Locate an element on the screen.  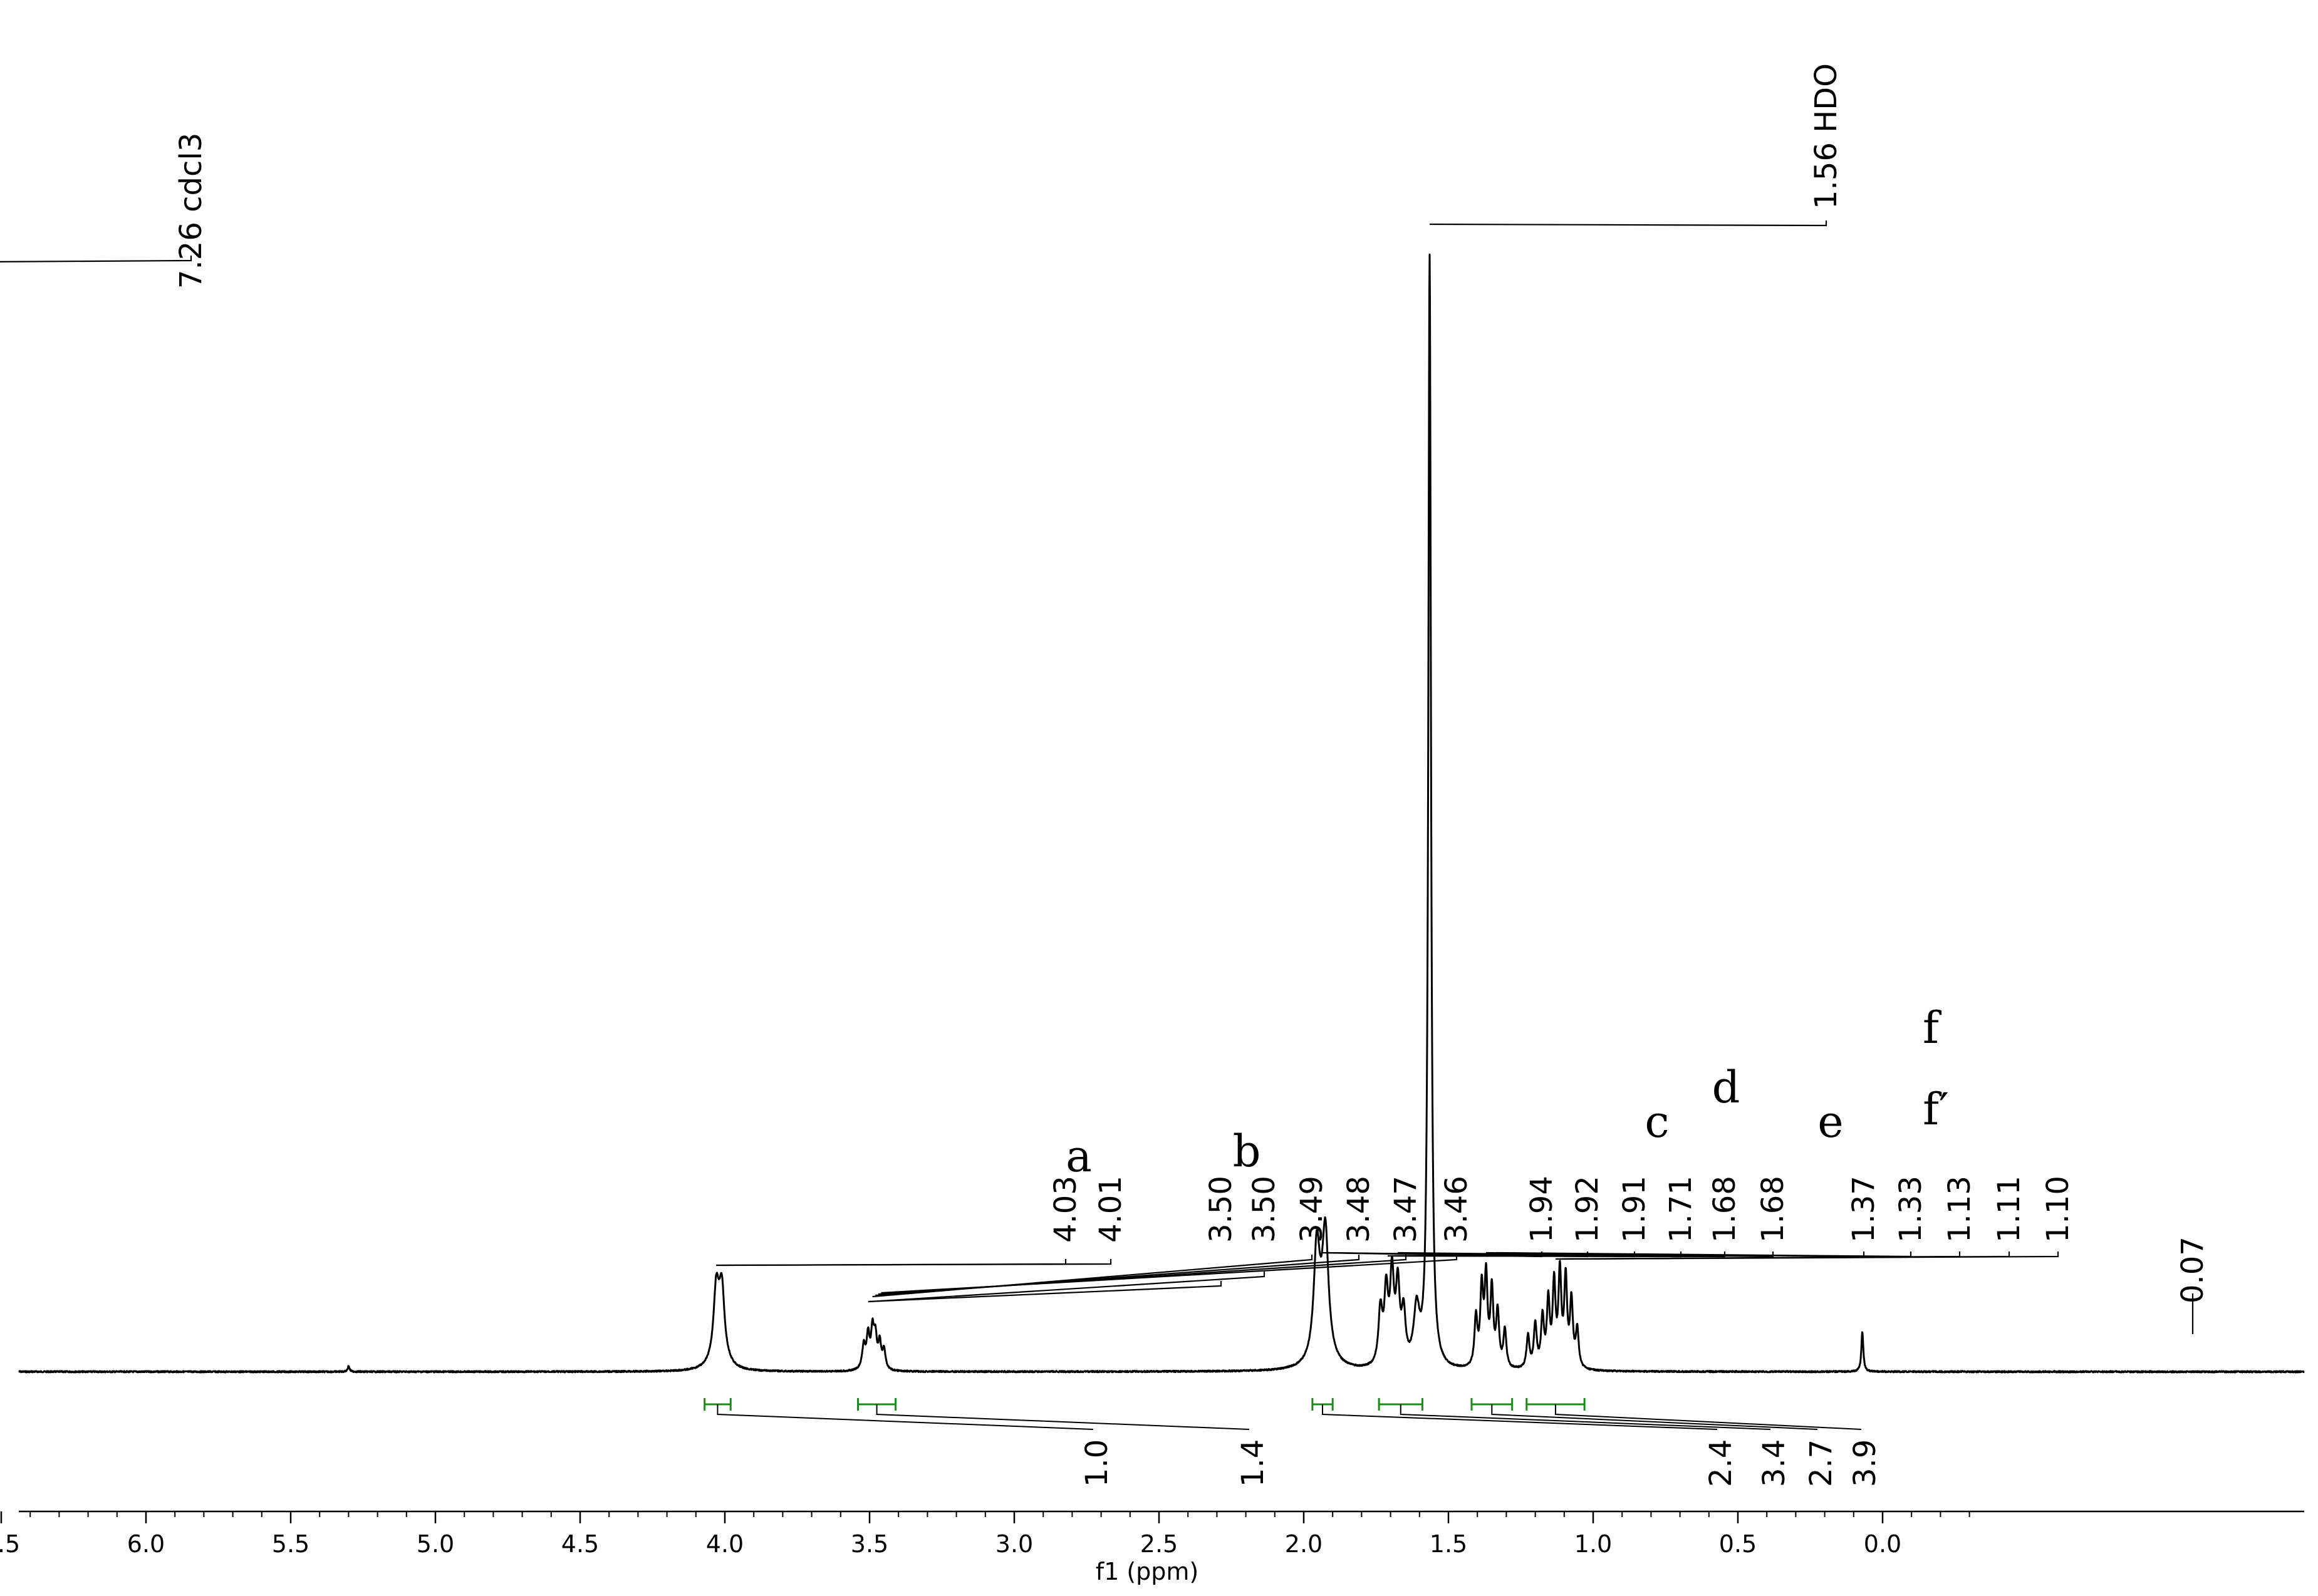
x-tick-label: 1.0 is located at coordinates (1593, 1544).